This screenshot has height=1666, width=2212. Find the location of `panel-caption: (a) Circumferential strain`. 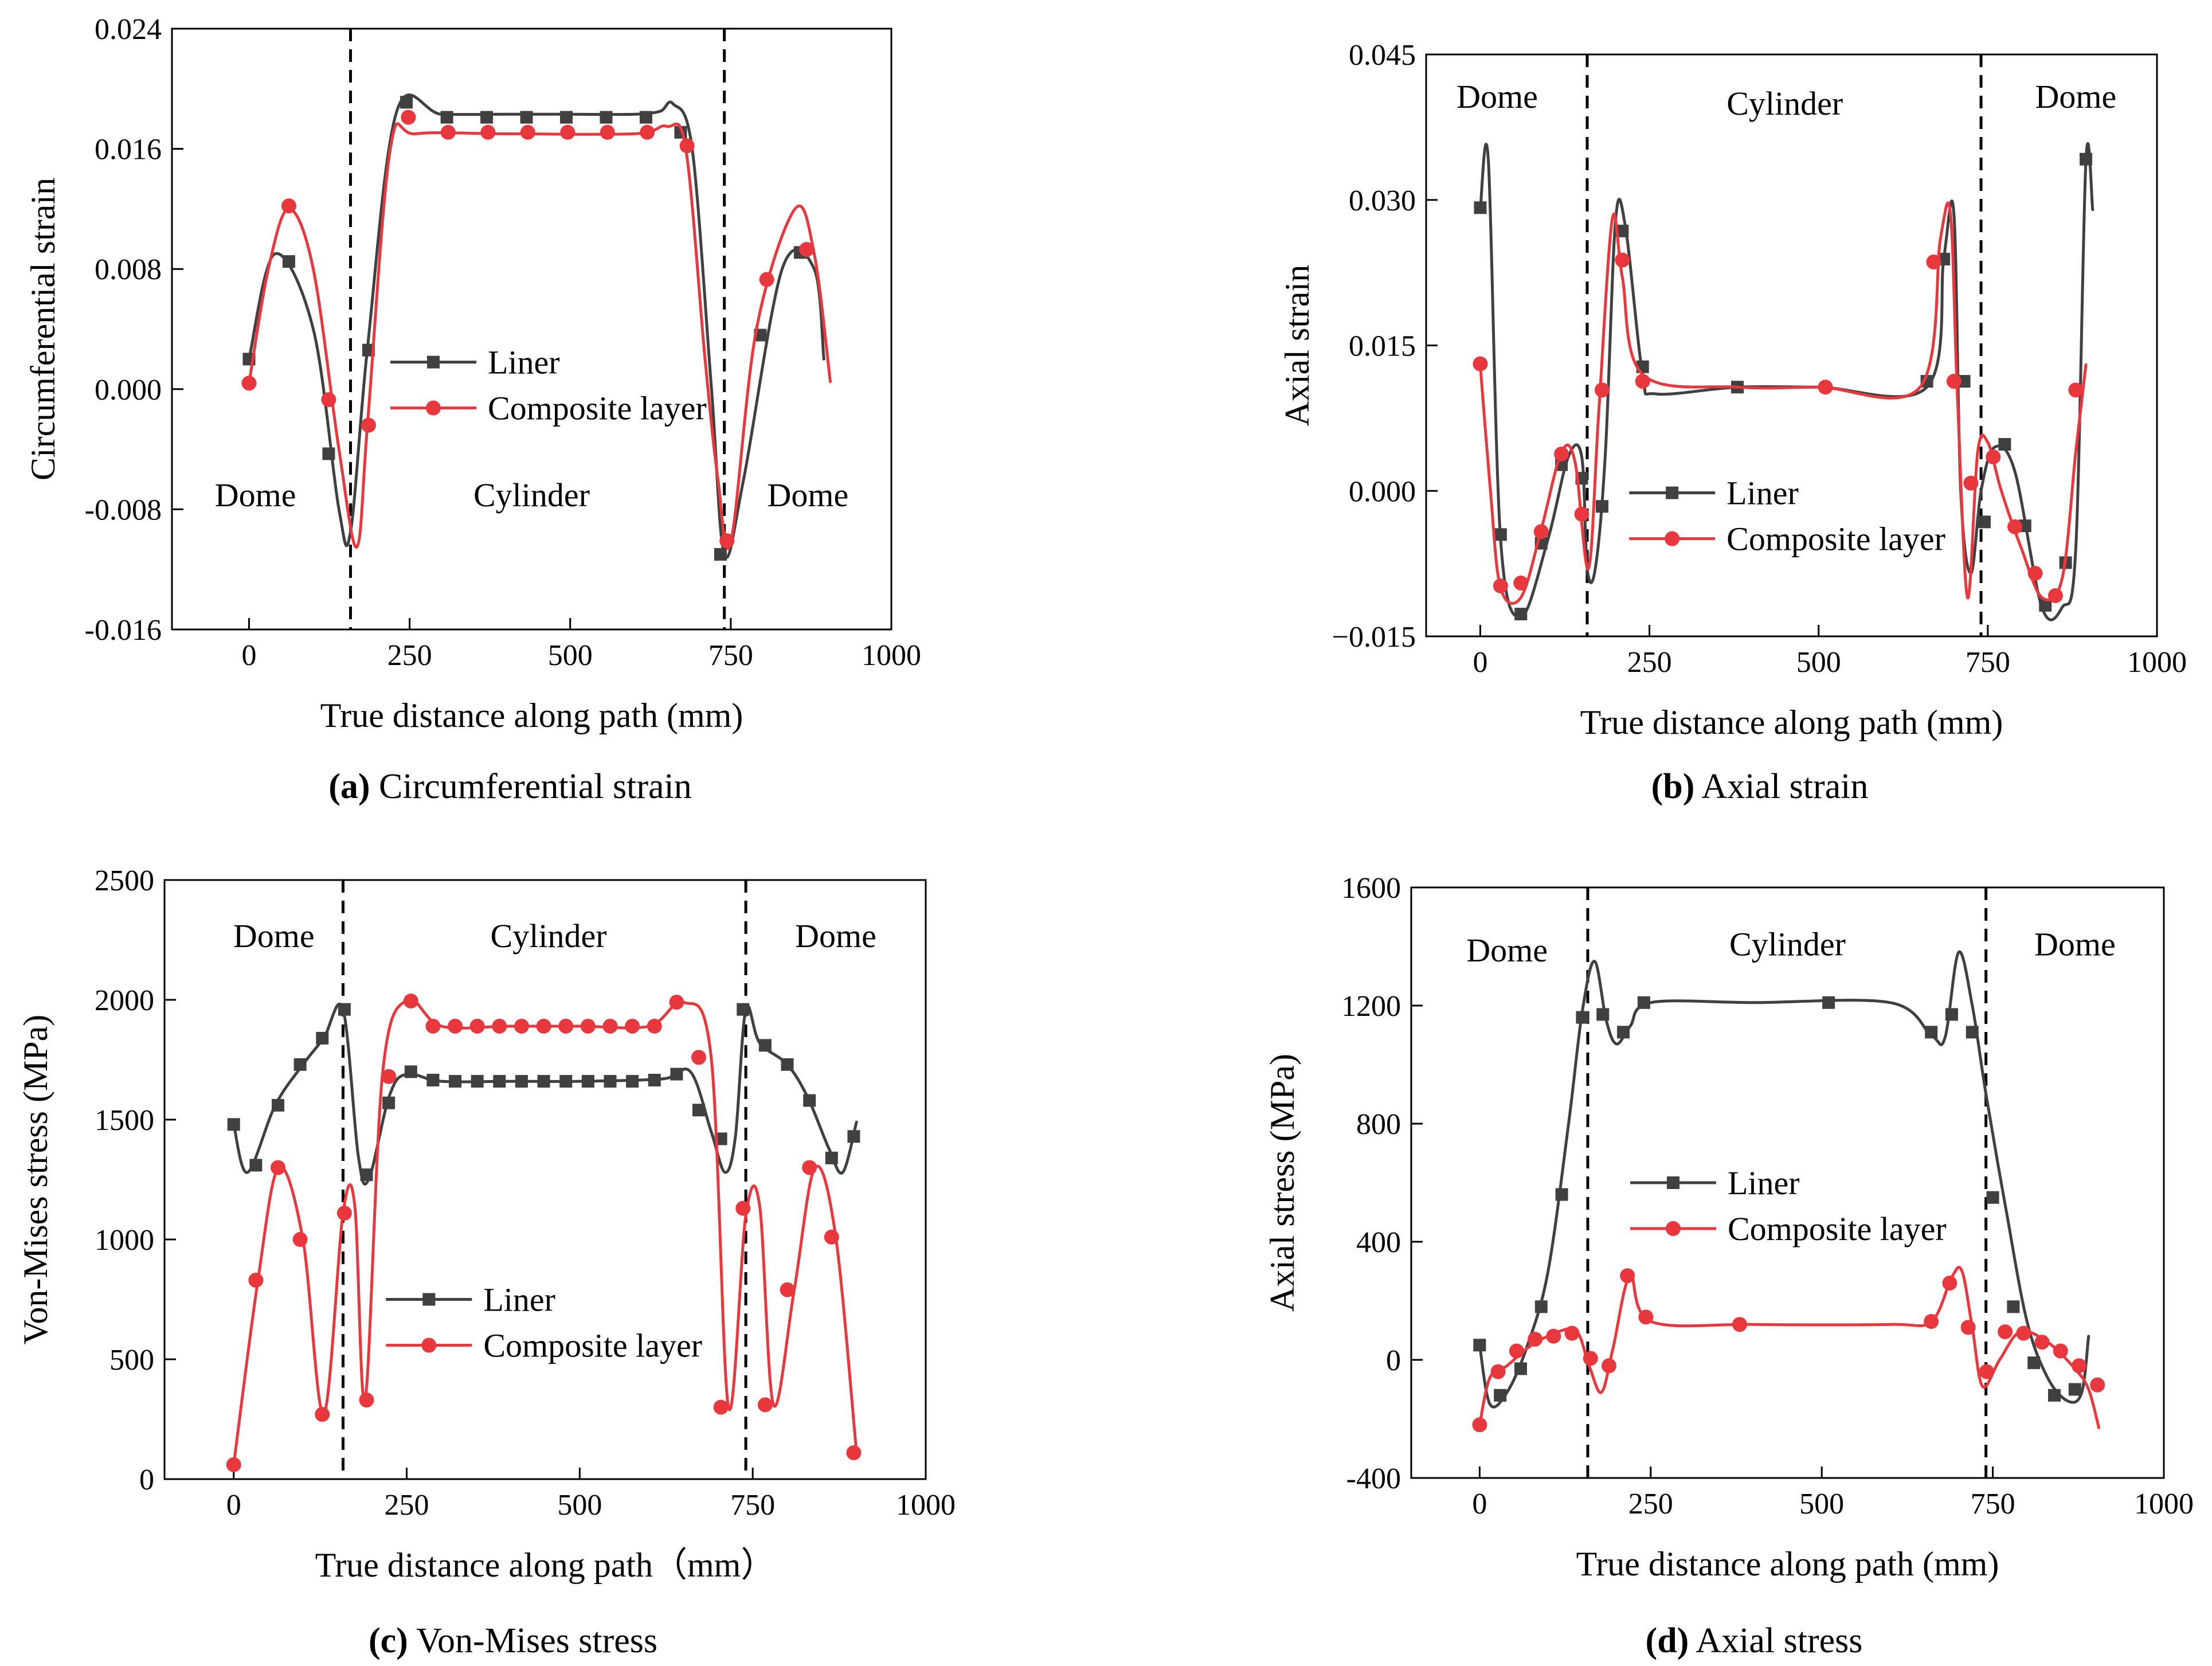

panel-caption: (a) Circumferential strain is located at coordinates (510, 786).